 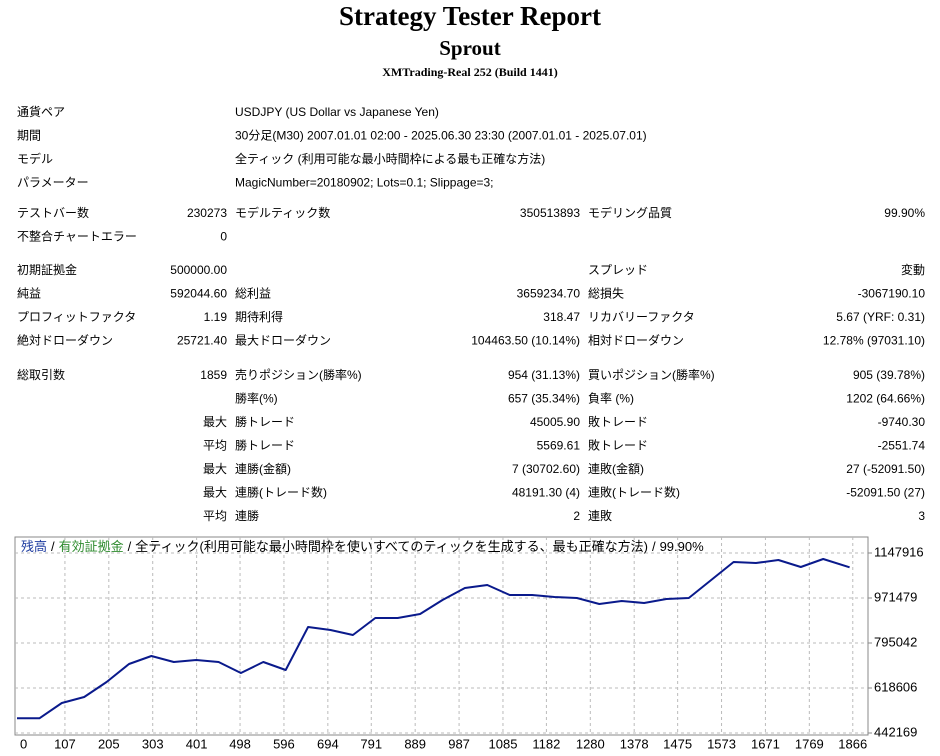 I want to click on report-title: Strategy Tester Report, so click(x=470, y=16).